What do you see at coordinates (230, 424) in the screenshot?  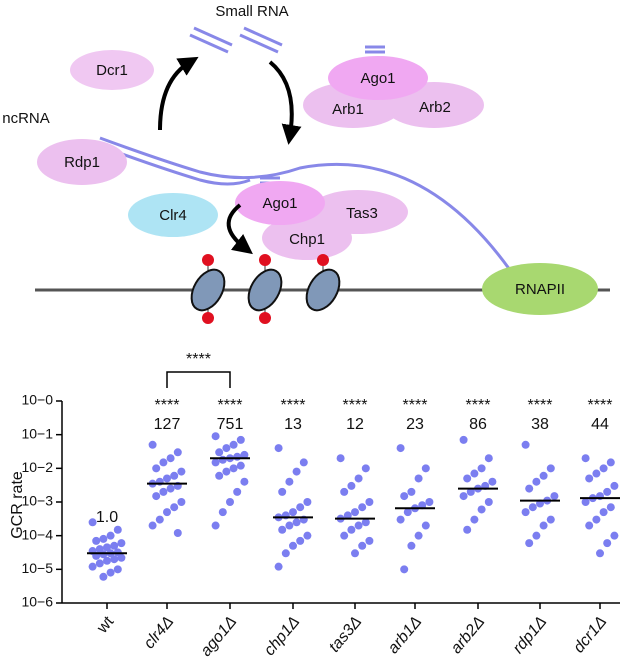 I see `fold-change-label: 751` at bounding box center [230, 424].